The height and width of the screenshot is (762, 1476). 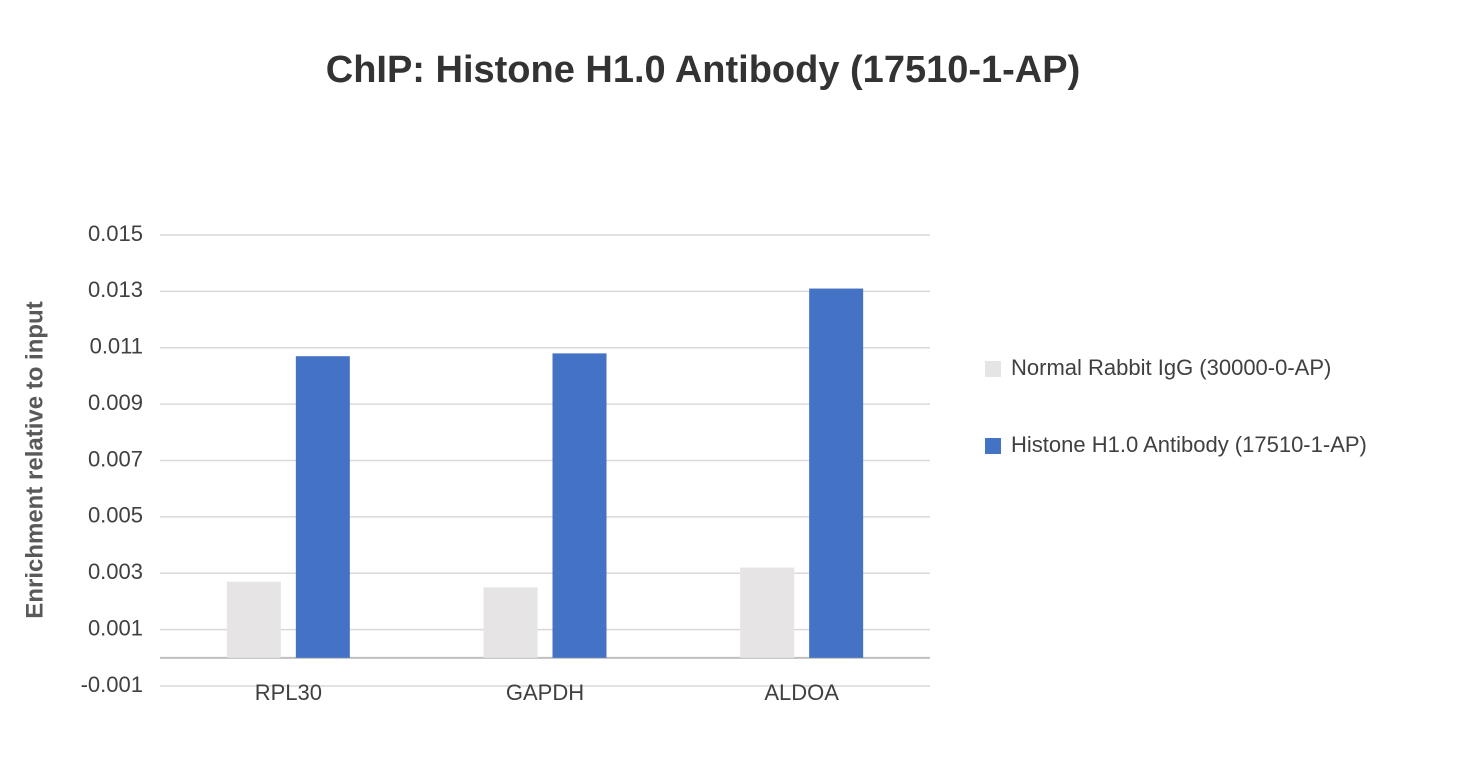 I want to click on y-tick-label: 0.015, so click(x=115, y=233).